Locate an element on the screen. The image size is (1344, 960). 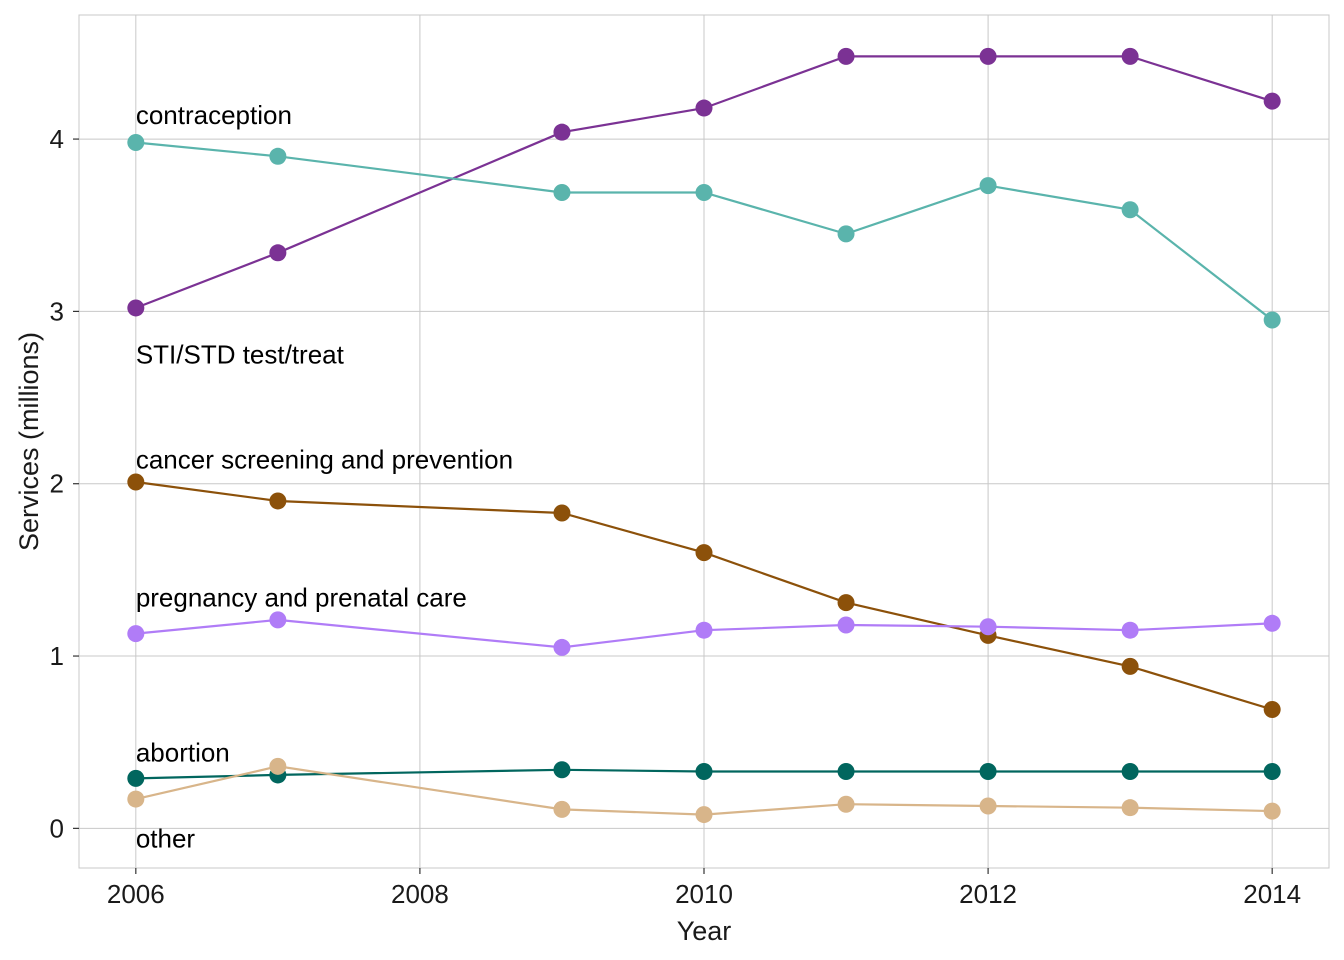
x-tick-label: 2010 is located at coordinates (704, 894).